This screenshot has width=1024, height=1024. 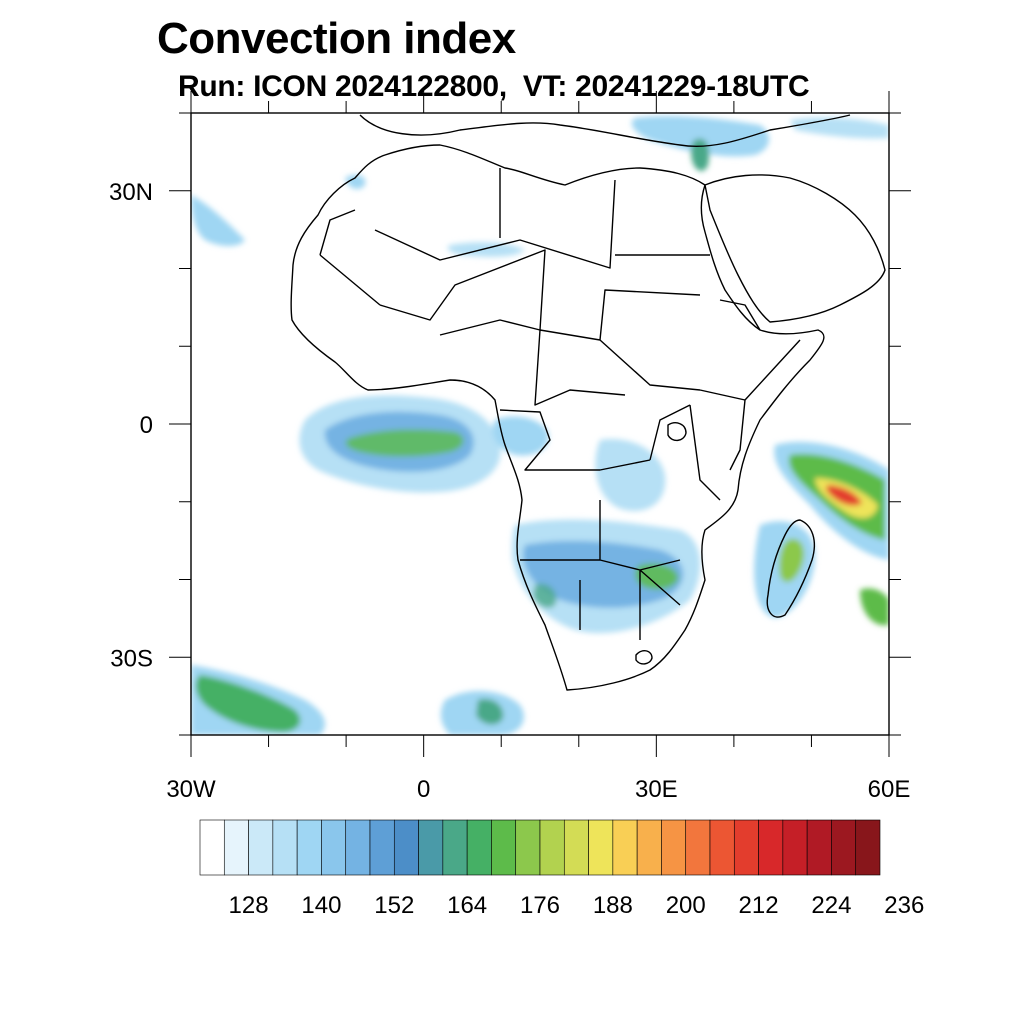 What do you see at coordinates (355, 182) in the screenshot?
I see `convection-area-canary` at bounding box center [355, 182].